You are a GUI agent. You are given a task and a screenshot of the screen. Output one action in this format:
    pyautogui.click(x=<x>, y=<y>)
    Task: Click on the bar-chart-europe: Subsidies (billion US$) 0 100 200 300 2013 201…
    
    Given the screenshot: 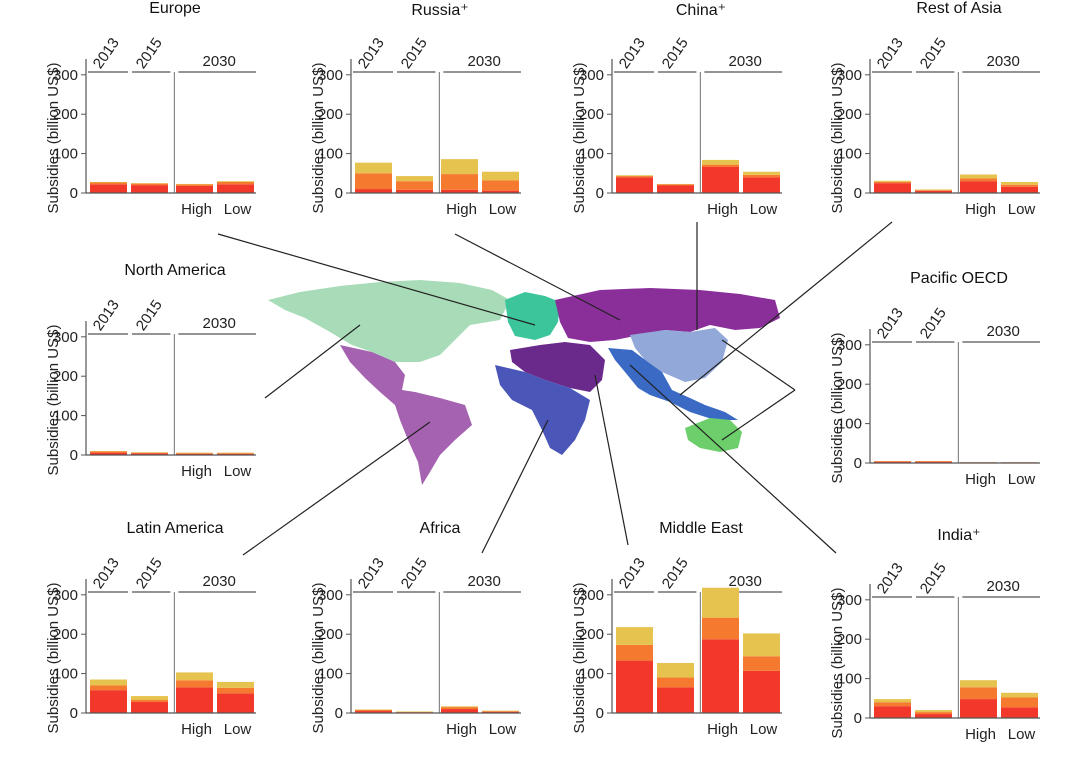 What is the action you would take?
    pyautogui.click(x=150, y=126)
    